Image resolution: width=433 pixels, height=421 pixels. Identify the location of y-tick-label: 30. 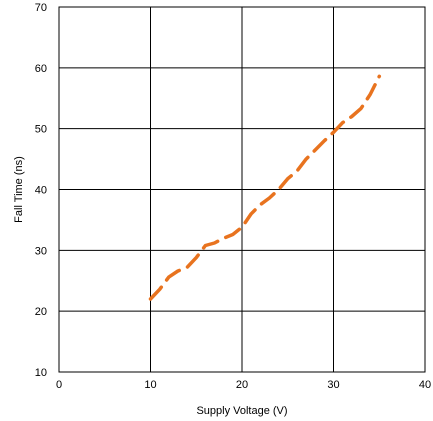
(41, 251).